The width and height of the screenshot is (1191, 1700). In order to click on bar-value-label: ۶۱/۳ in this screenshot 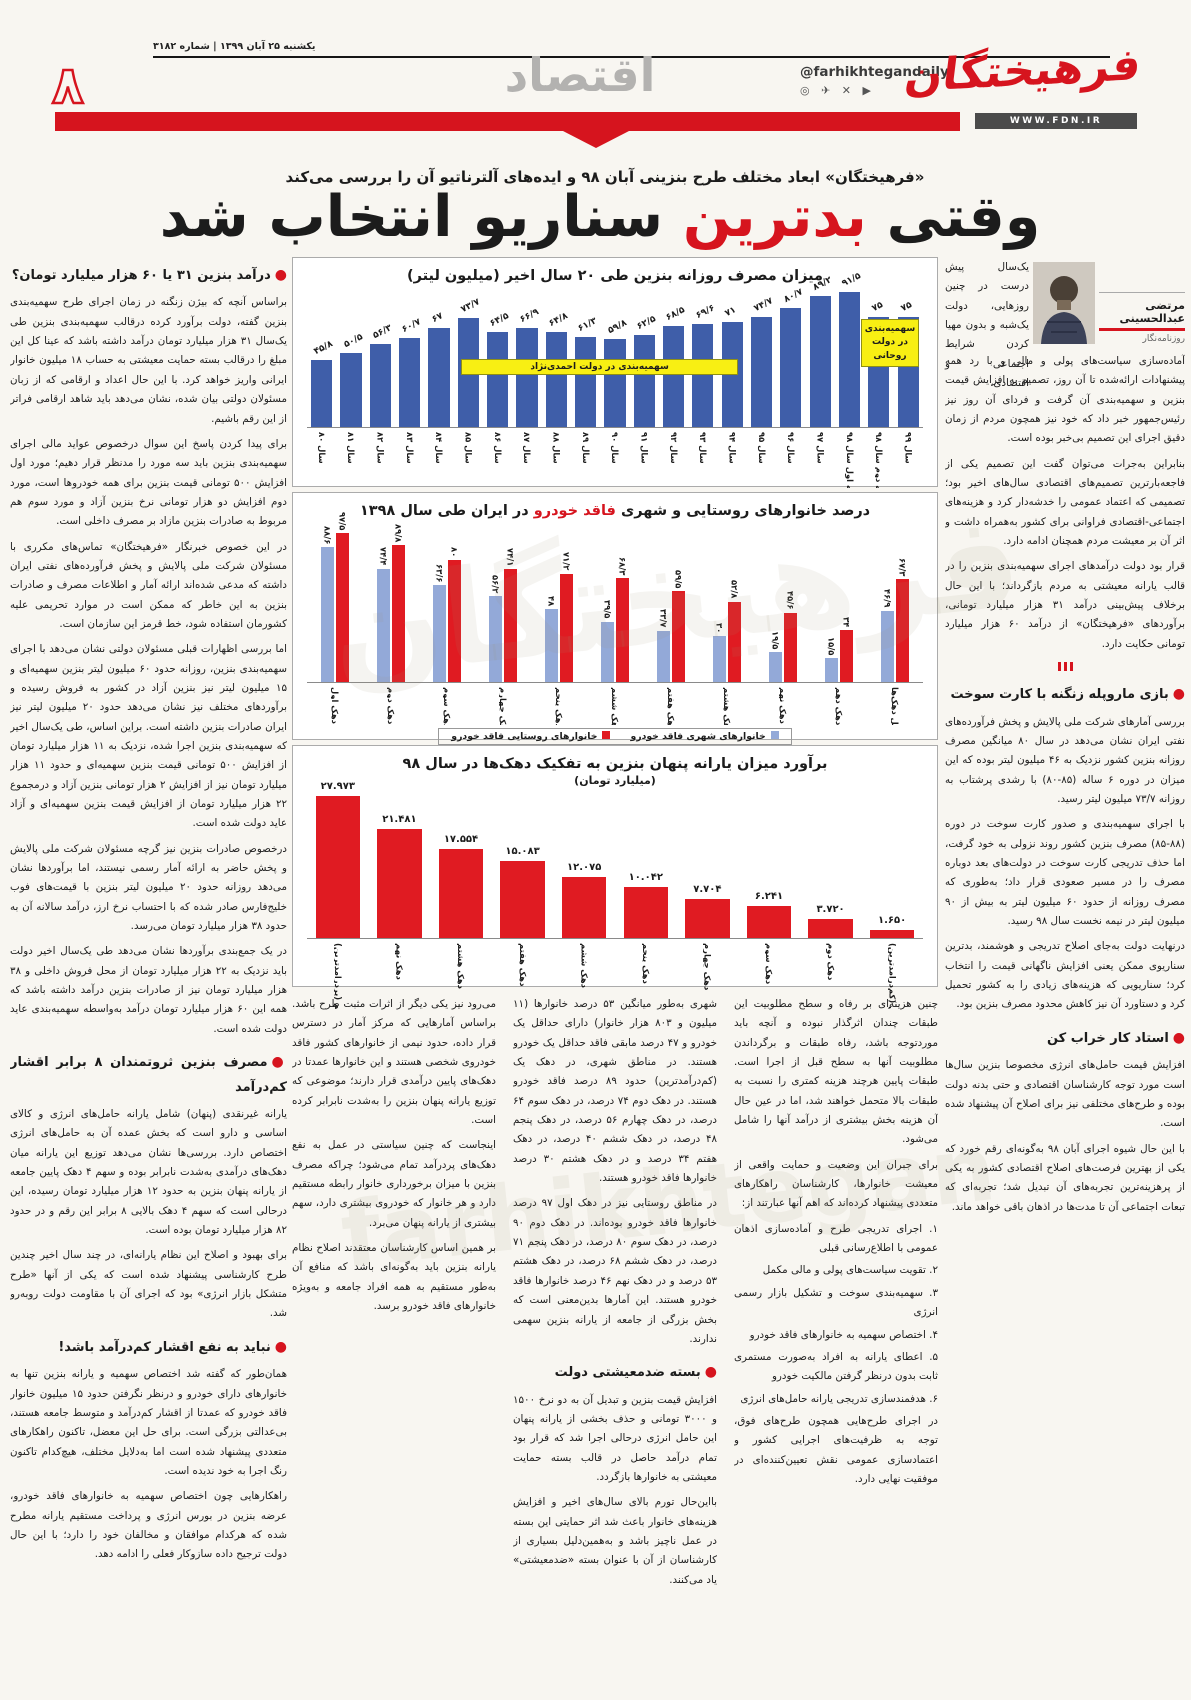, I will do `click(588, 324)`.